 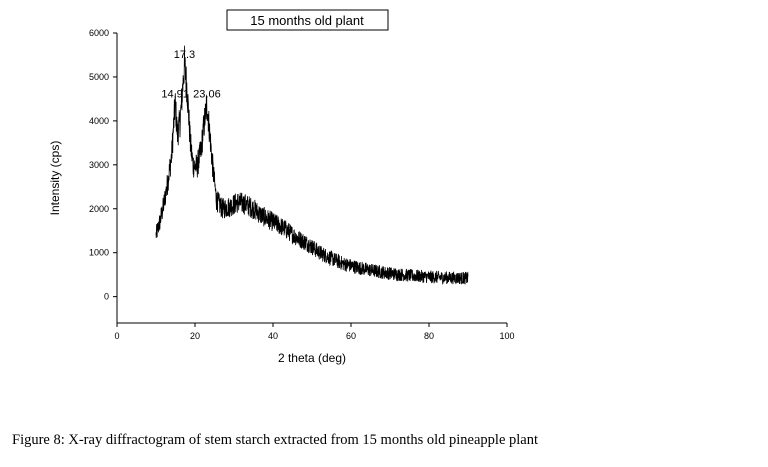 What do you see at coordinates (184, 55) in the screenshot?
I see `peak-label: 17.3` at bounding box center [184, 55].